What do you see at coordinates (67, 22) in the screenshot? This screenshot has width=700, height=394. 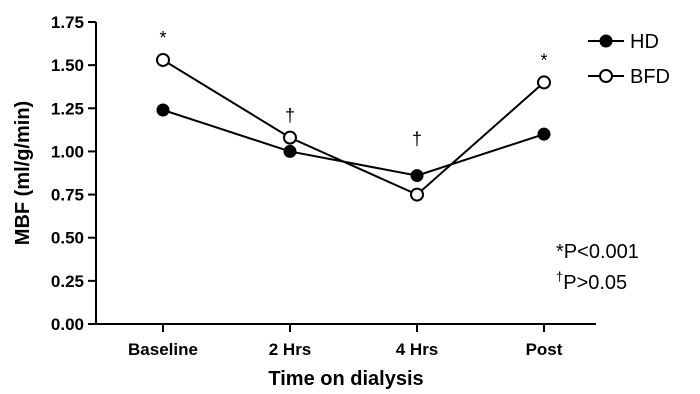 I see `y-tick-label: 1.75` at bounding box center [67, 22].